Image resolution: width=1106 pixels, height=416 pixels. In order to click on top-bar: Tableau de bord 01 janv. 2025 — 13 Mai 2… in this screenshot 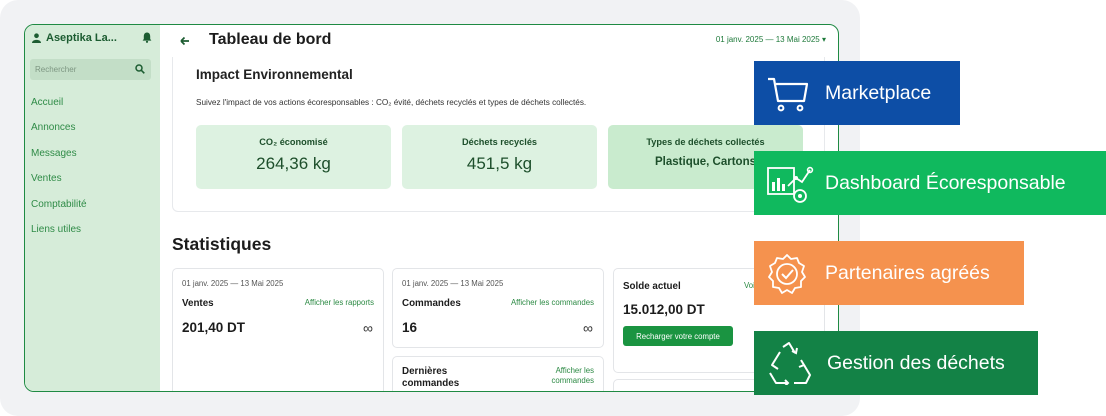, I will do `click(499, 40)`.